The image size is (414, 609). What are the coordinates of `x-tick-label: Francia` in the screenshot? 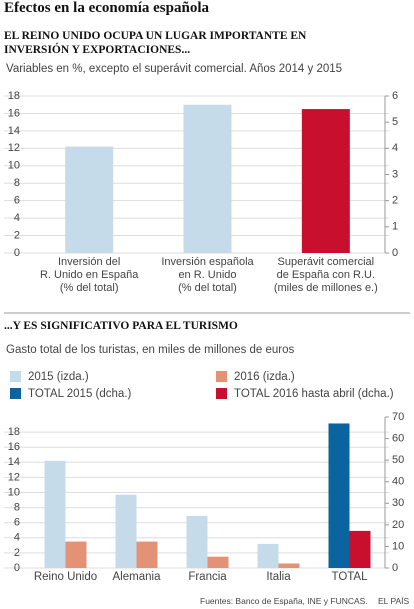 It's located at (207, 577).